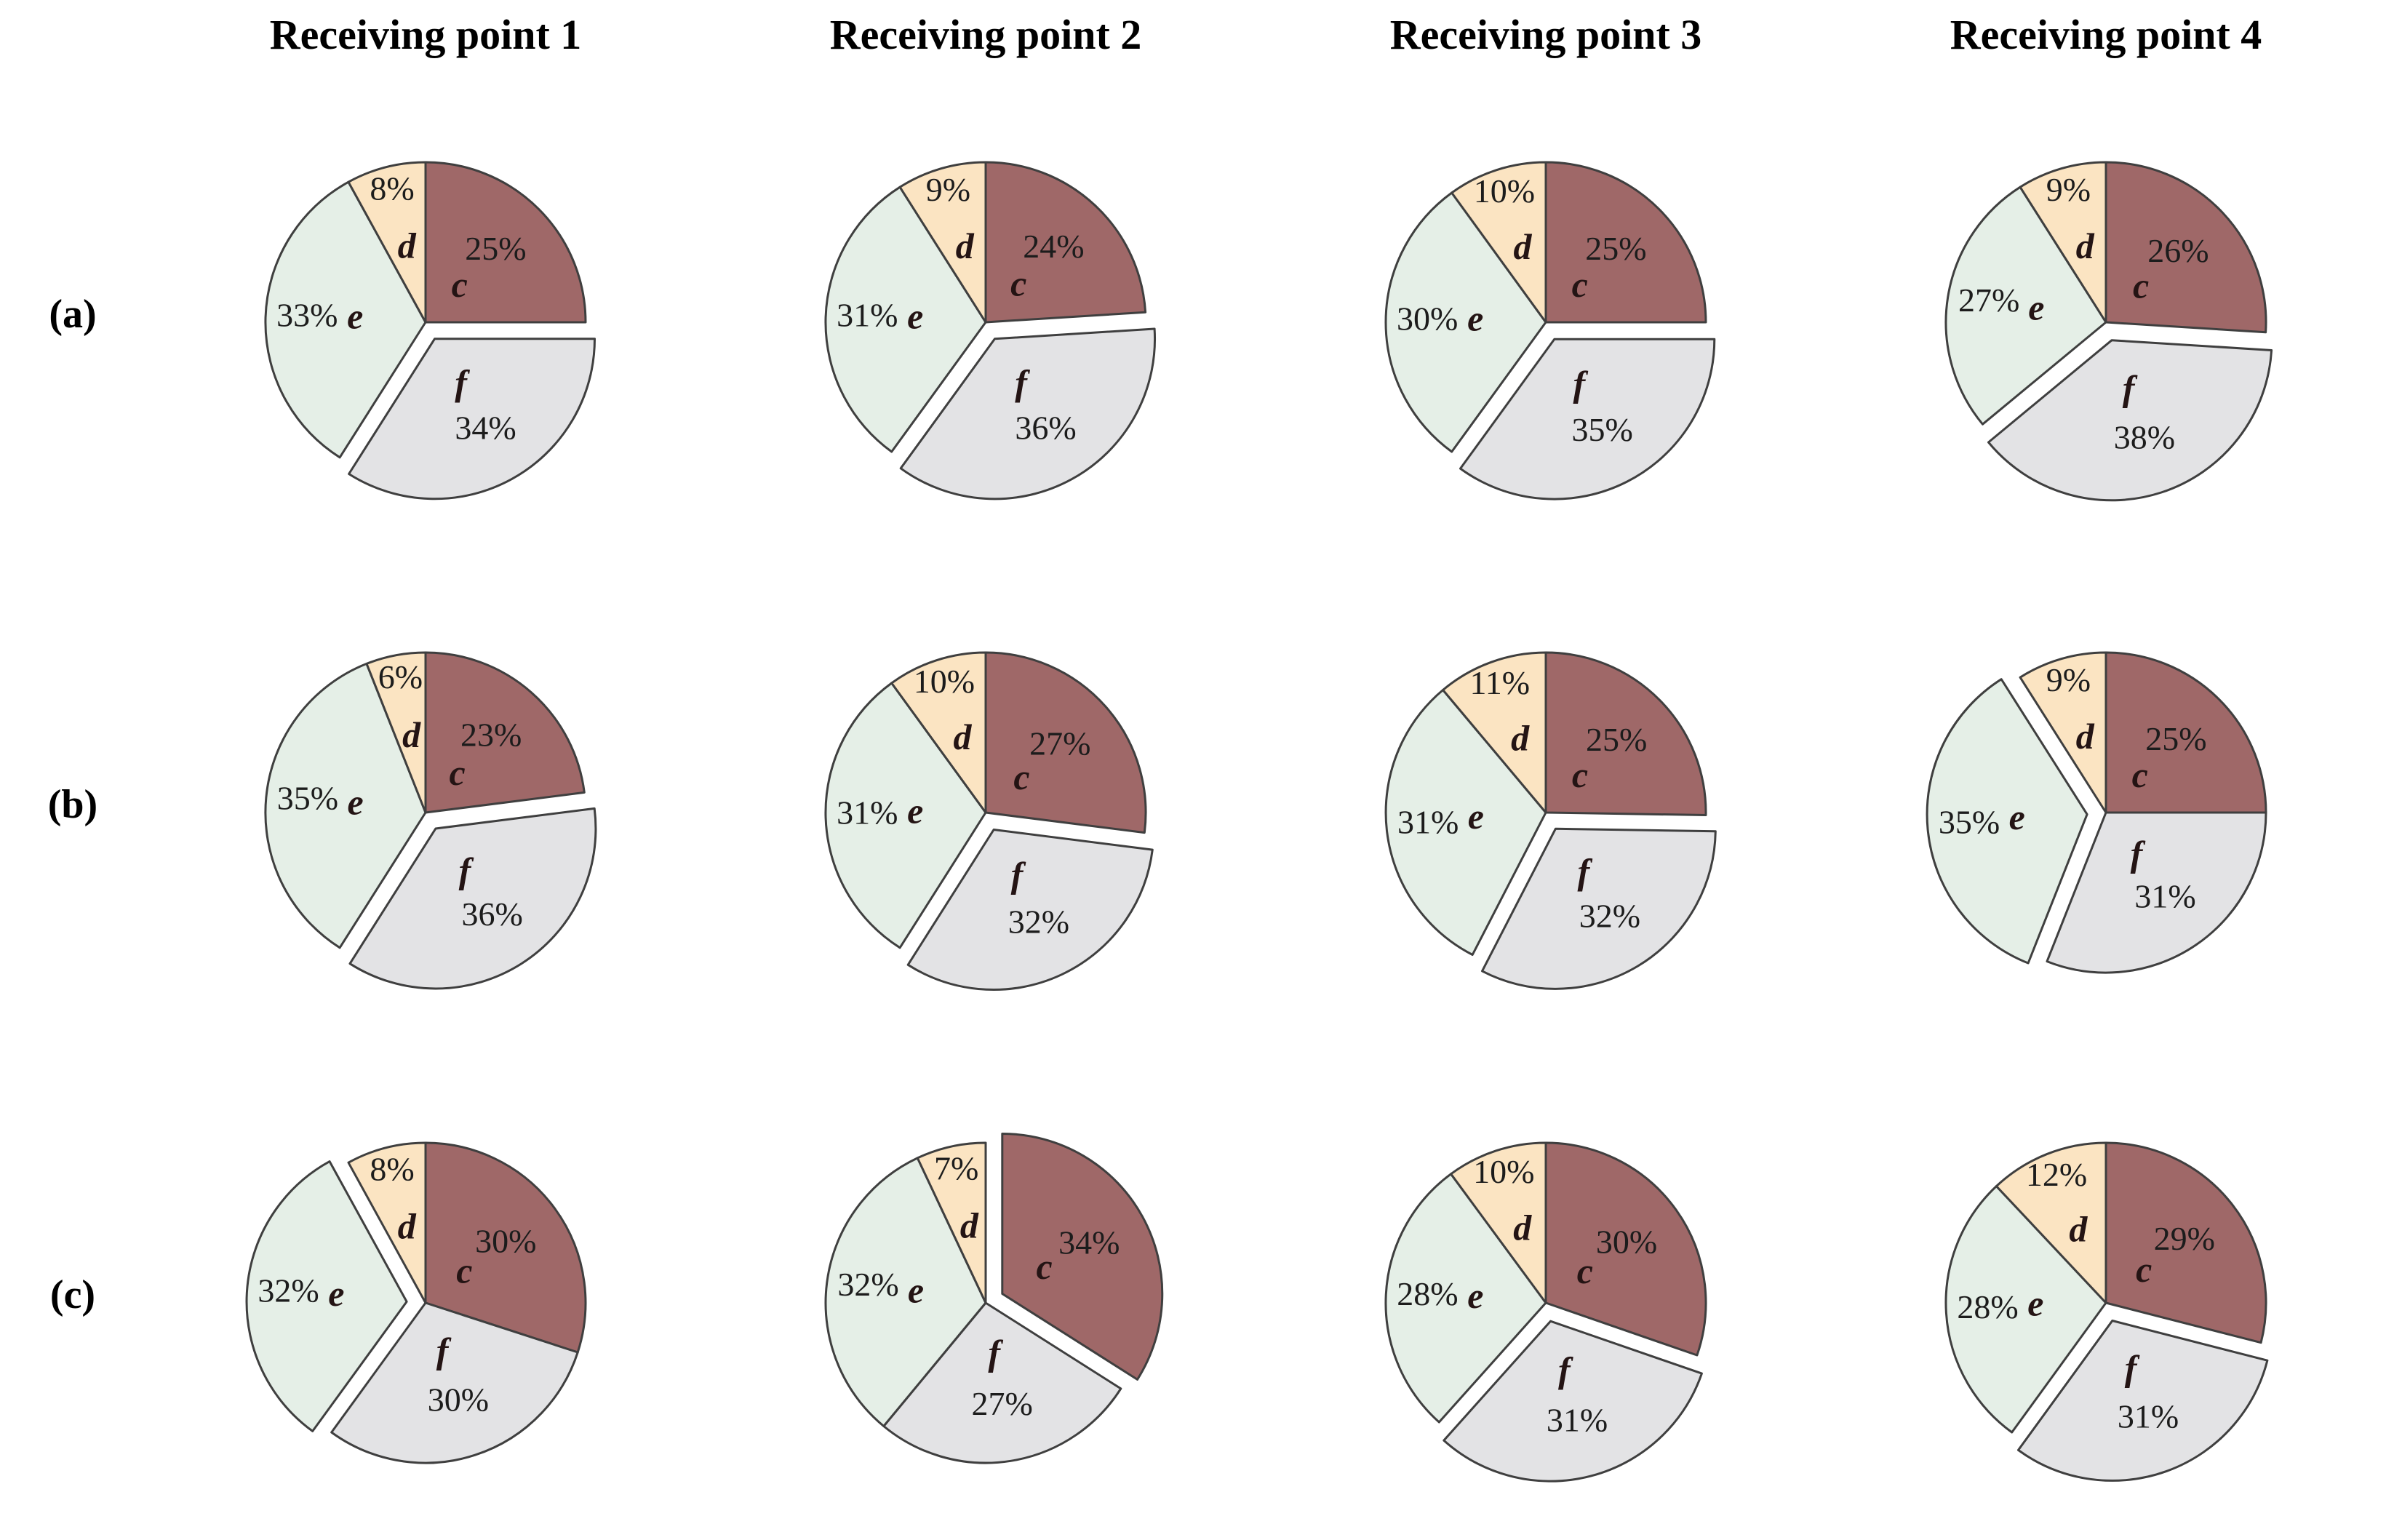 The height and width of the screenshot is (1540, 2386). I want to click on slice-percent-label-f: 27%, so click(1002, 1403).